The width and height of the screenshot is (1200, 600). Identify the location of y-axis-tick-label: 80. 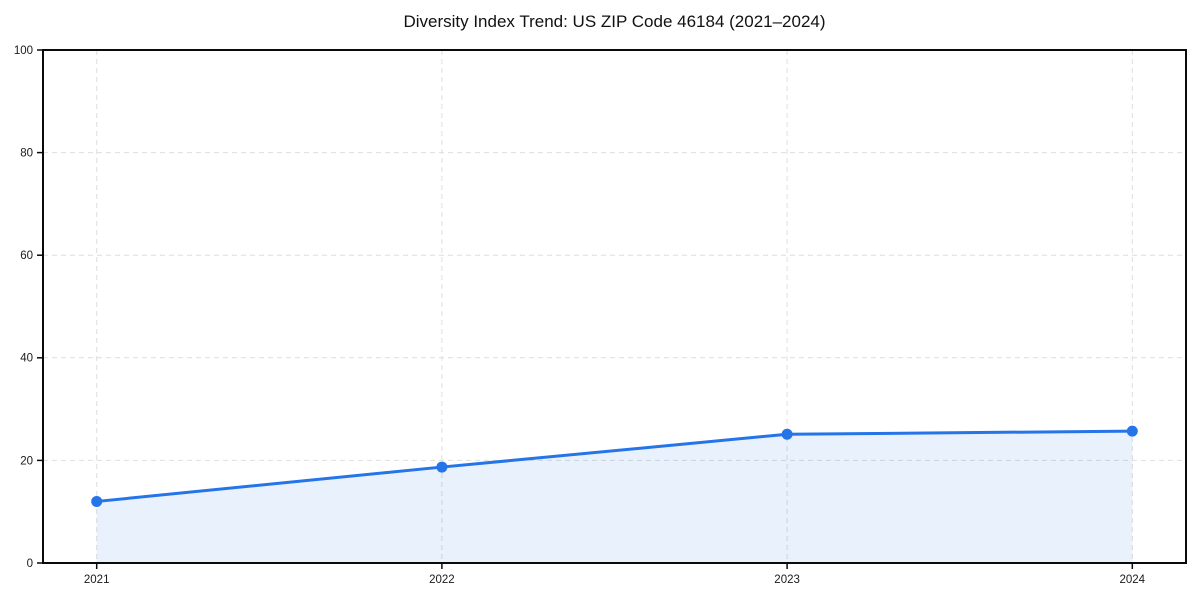
(26, 154).